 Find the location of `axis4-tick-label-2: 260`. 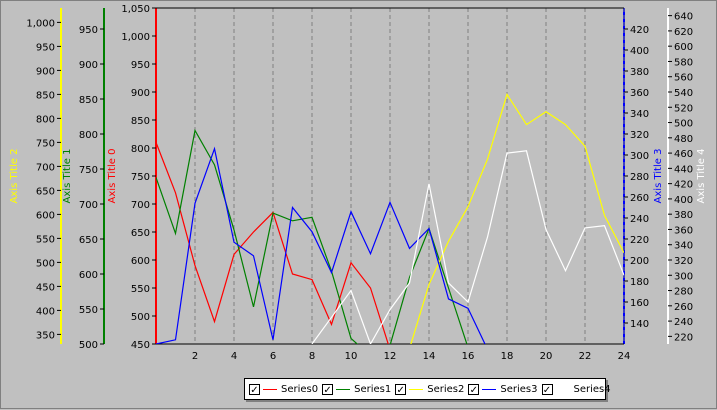

axis4-tick-label-2: 260 is located at coordinates (683, 307).